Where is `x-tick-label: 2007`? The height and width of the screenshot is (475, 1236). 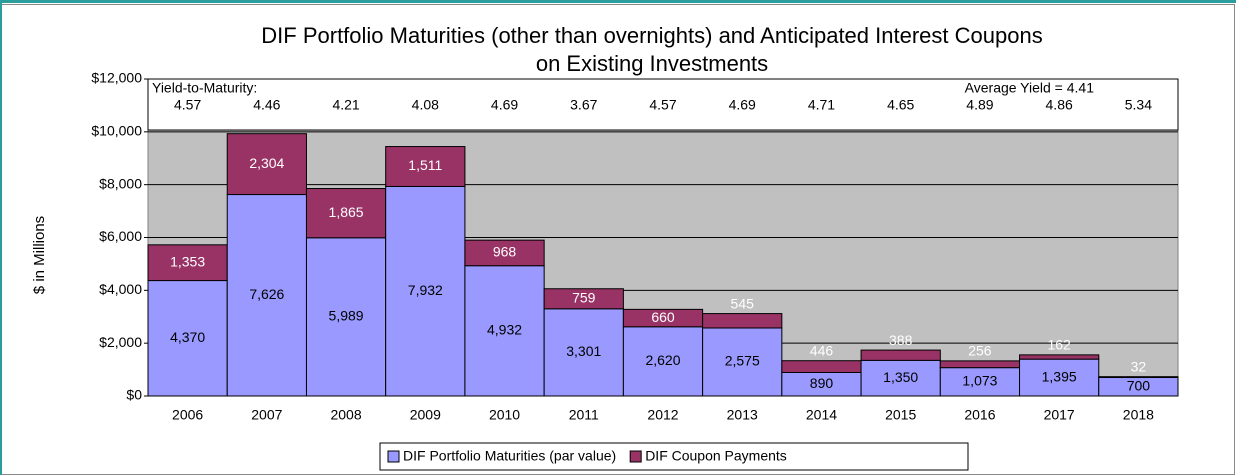
x-tick-label: 2007 is located at coordinates (266, 415).